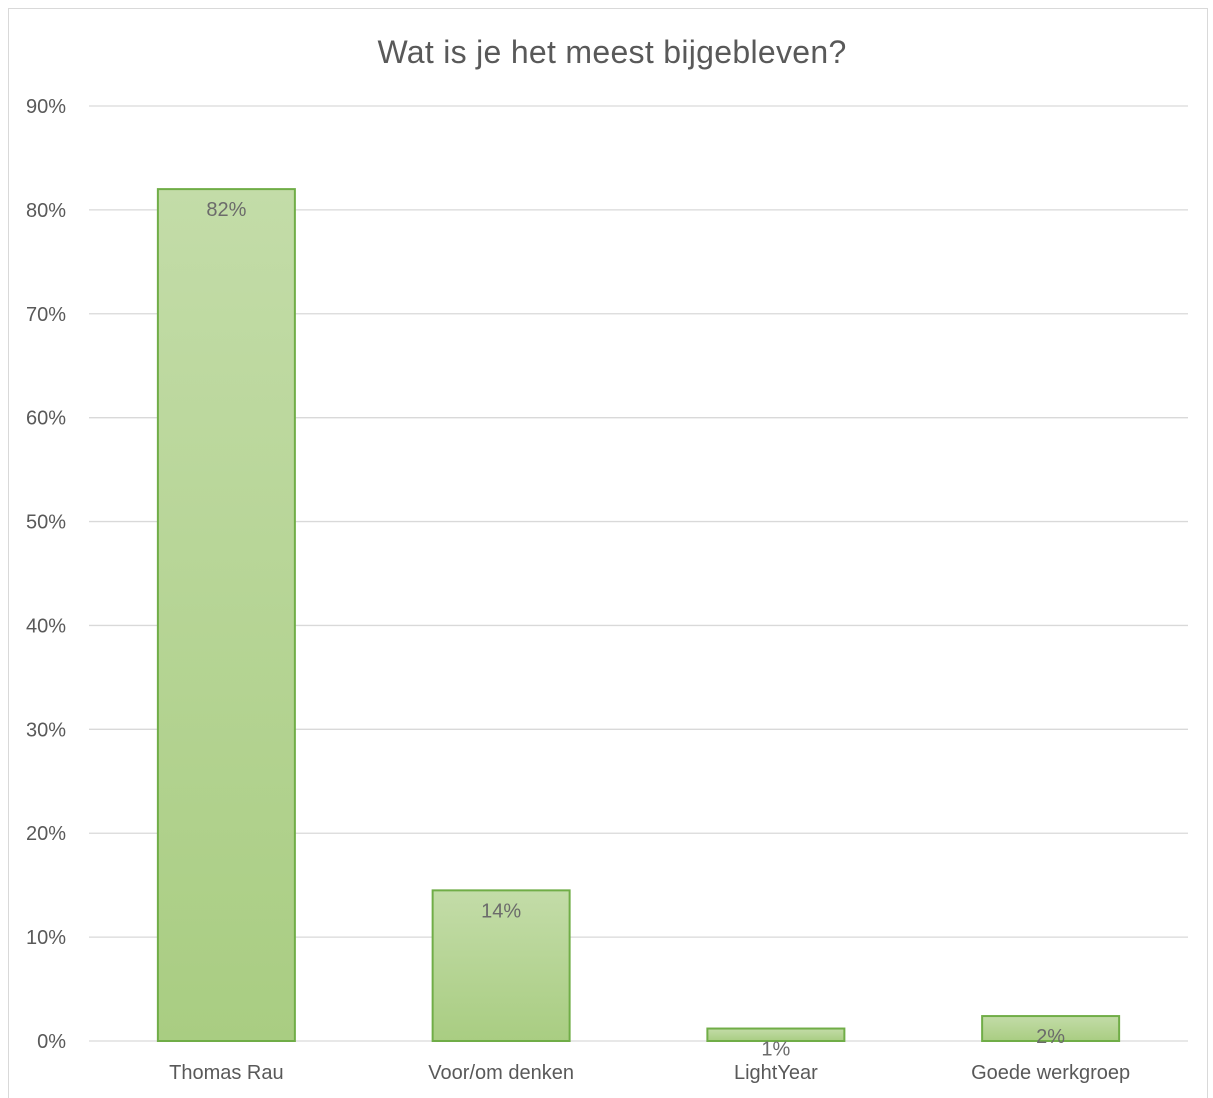  Describe the element at coordinates (46, 574) in the screenshot. I see `y-axis: 0% 10% 20% 30% 40% 50% 60% 70% 80% 90%` at that location.